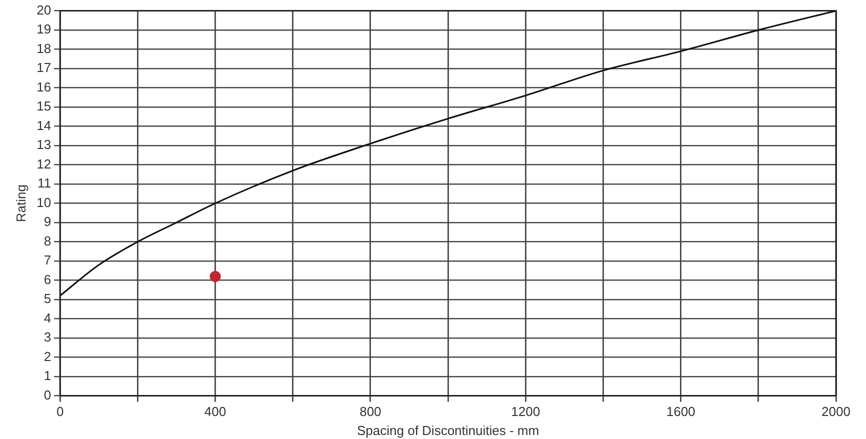 Image resolution: width=866 pixels, height=439 pixels. What do you see at coordinates (48, 356) in the screenshot?
I see `y-tick-label: 2` at bounding box center [48, 356].